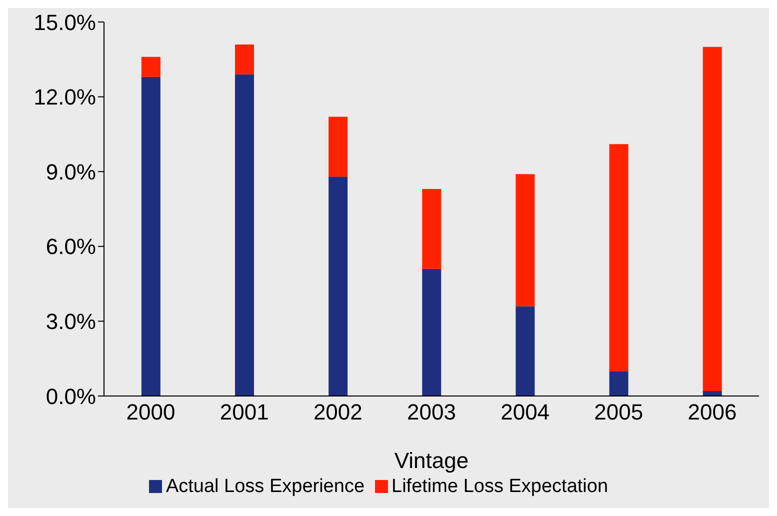 This screenshot has height=516, width=777. Describe the element at coordinates (71, 321) in the screenshot. I see `y-tick-label: 3.0%` at that location.